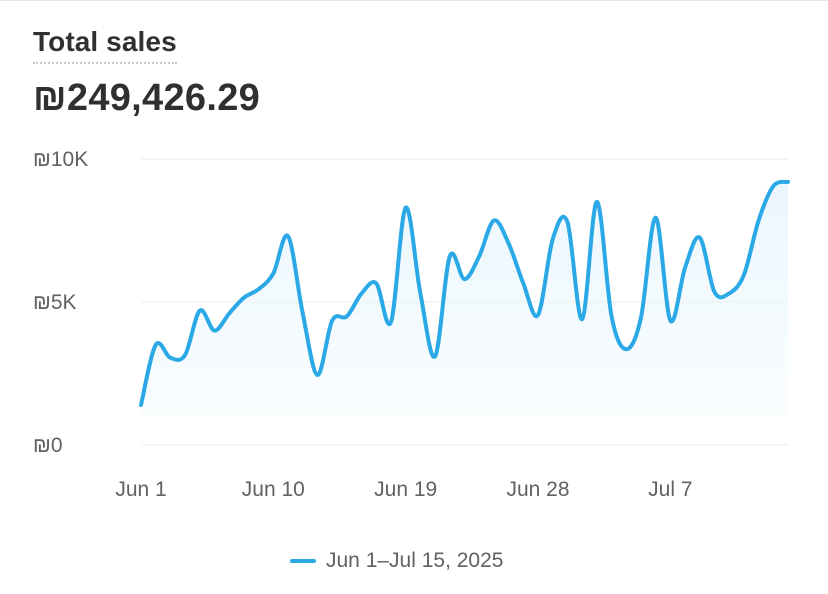  I want to click on y-axis: ₪0 ₪5K ₪10K, so click(60, 302).